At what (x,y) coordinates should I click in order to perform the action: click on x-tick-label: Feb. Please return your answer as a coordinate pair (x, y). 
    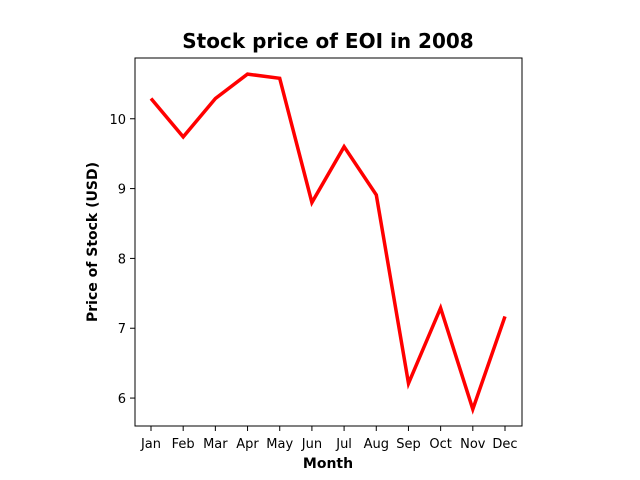
    Looking at the image, I should click on (183, 444).